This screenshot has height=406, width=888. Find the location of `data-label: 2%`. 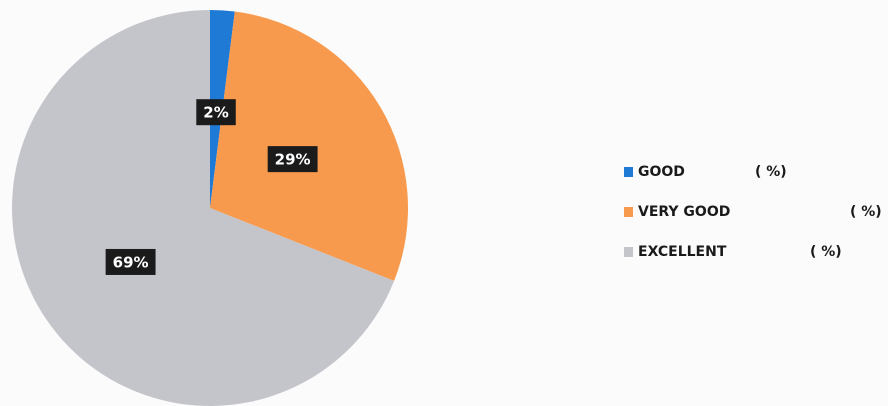

data-label: 2% is located at coordinates (216, 112).